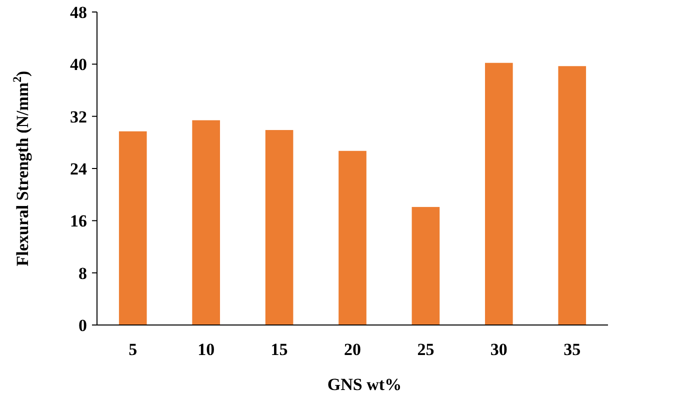 Image resolution: width=686 pixels, height=401 pixels. I want to click on x-tick-label: 10, so click(206, 349).